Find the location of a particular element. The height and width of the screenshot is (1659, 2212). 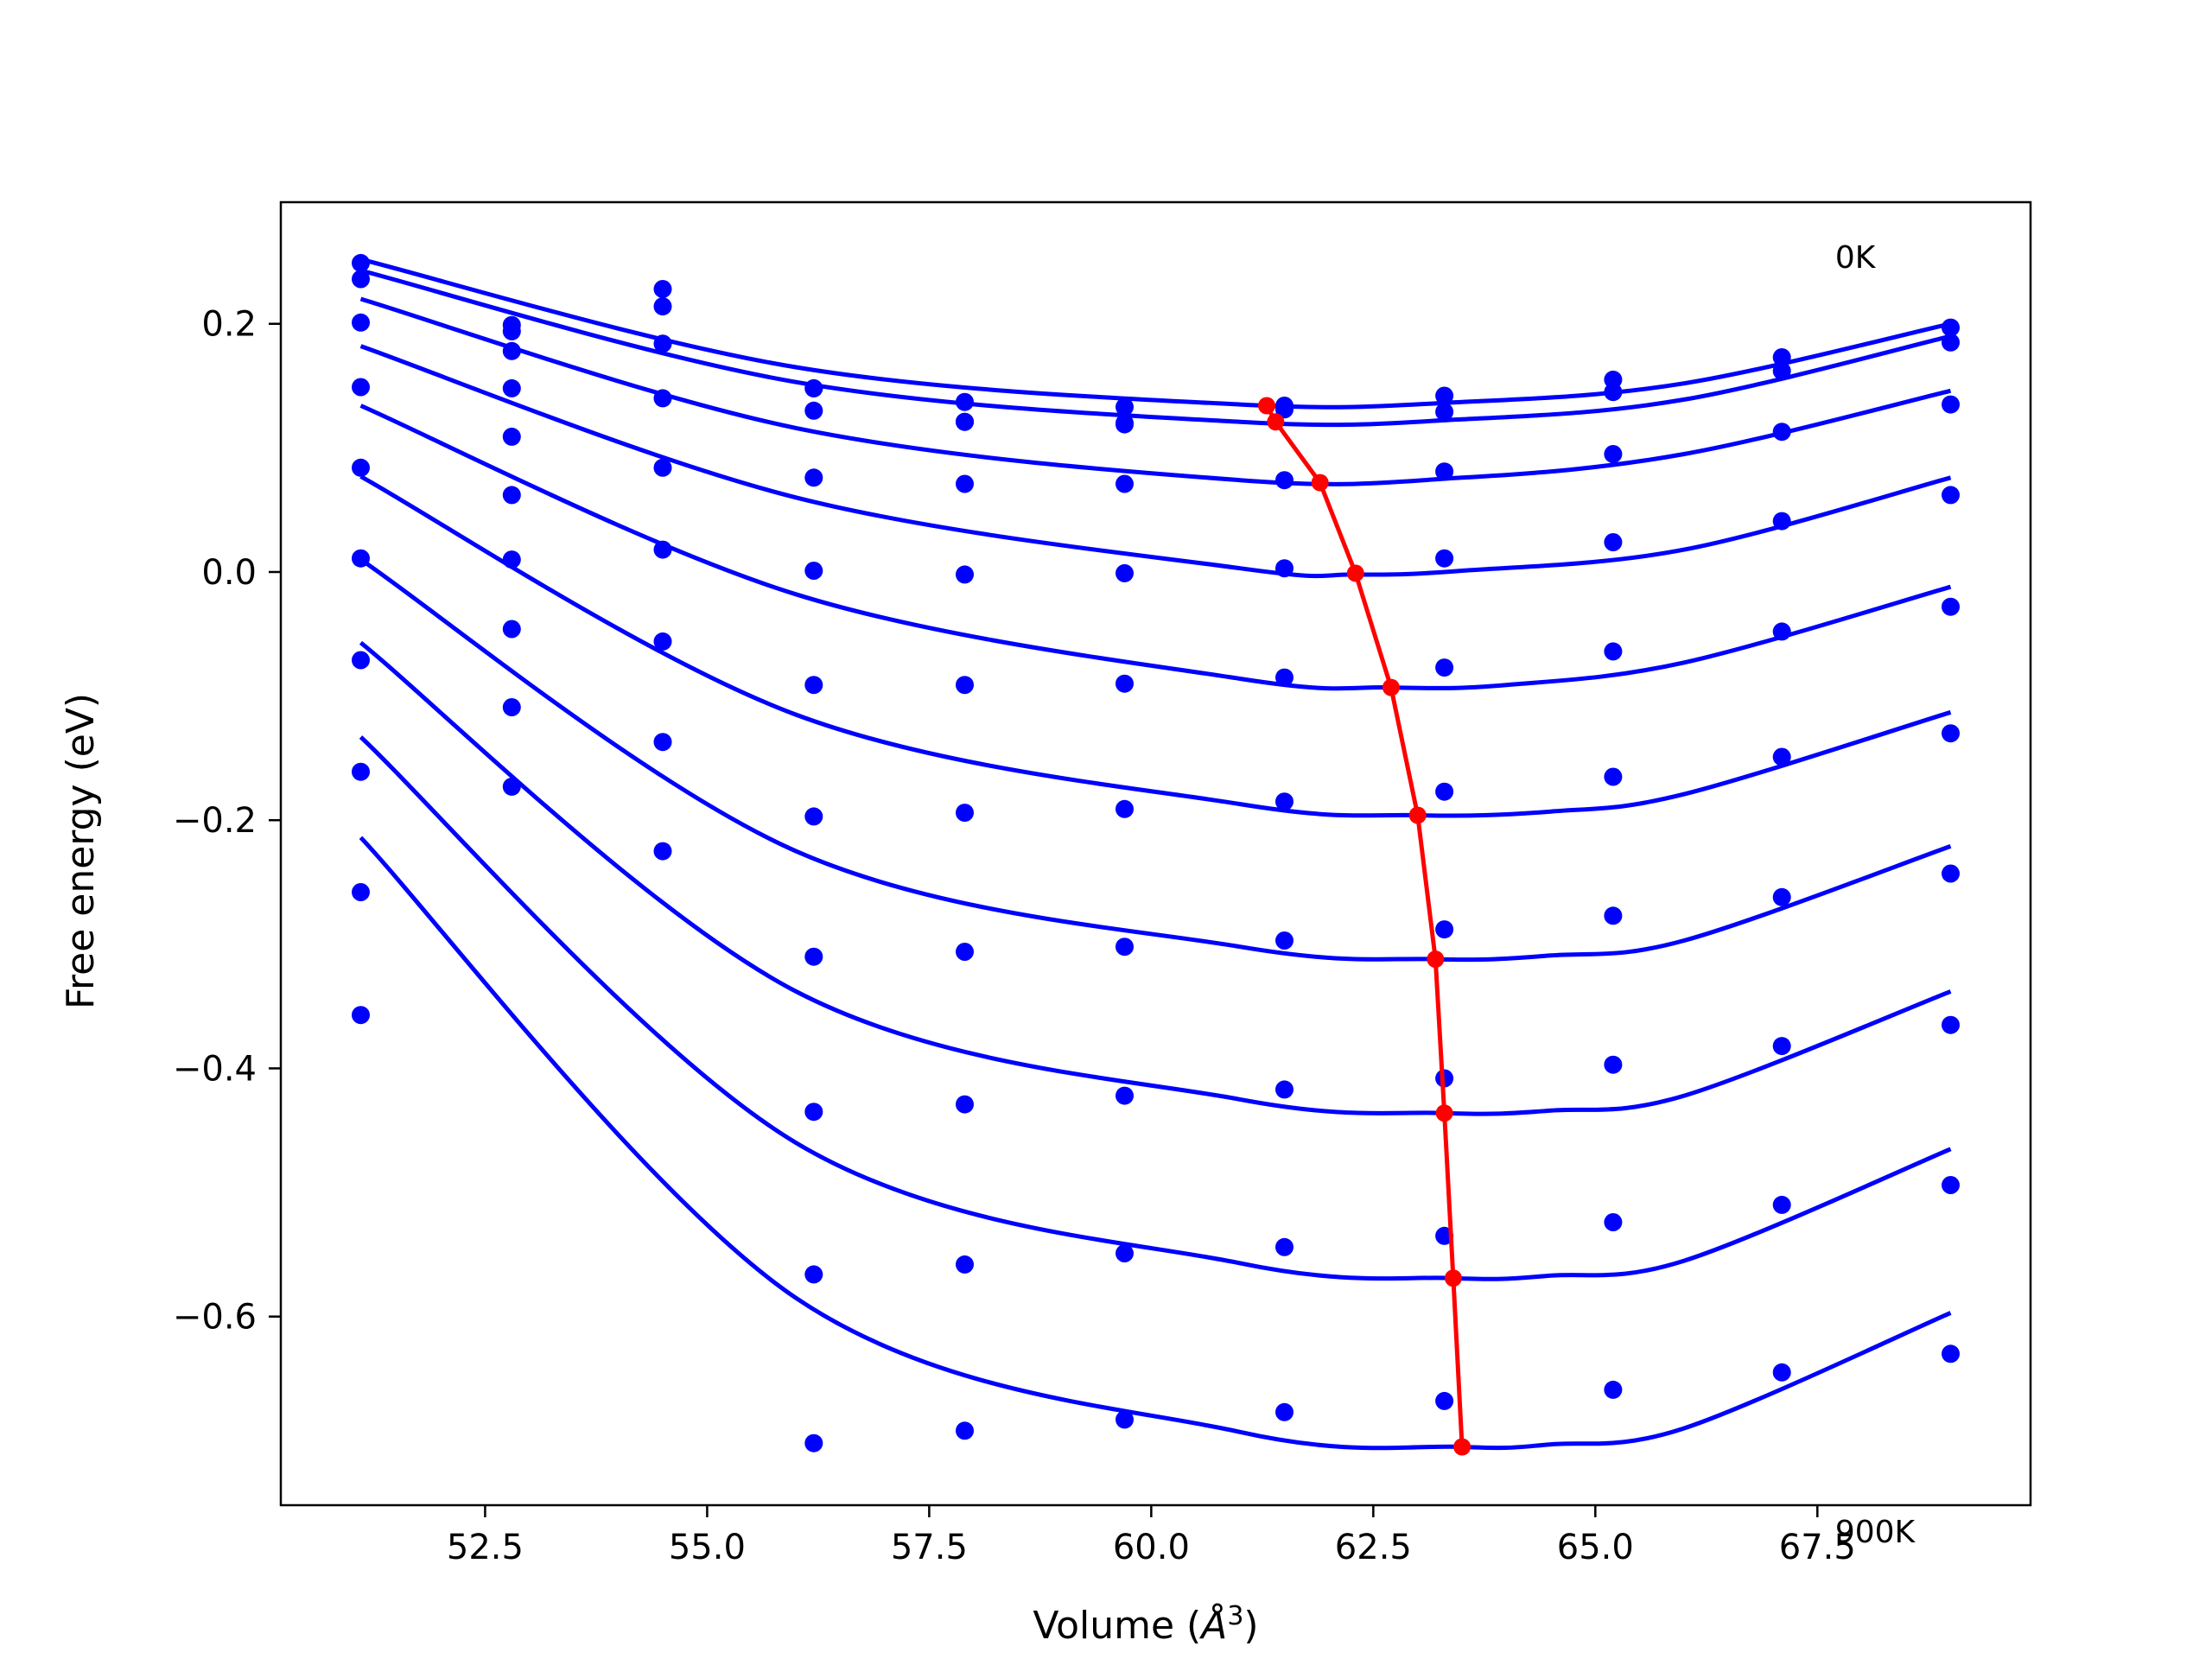

x-axis-label-close: ) is located at coordinates (1250, 1626).